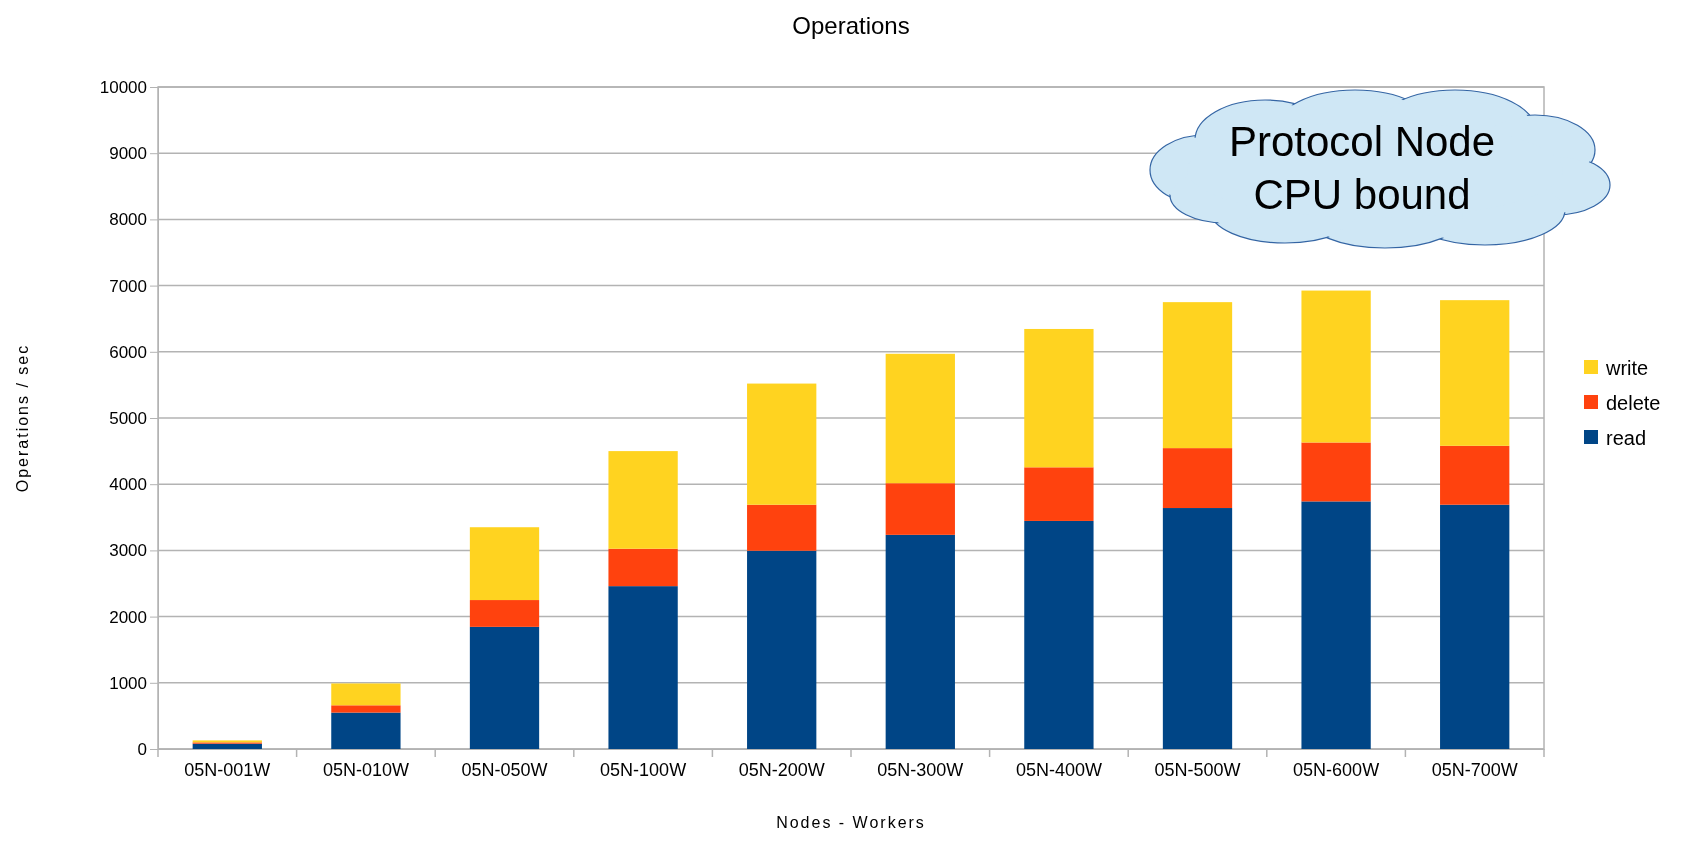  What do you see at coordinates (142, 749) in the screenshot?
I see `y-tick-label: 0` at bounding box center [142, 749].